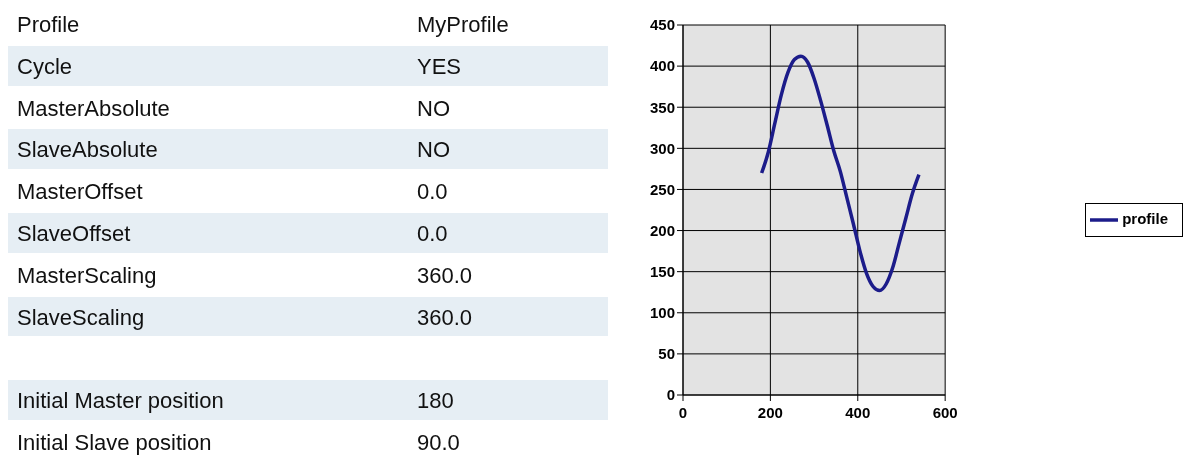  Describe the element at coordinates (662, 189) in the screenshot. I see `y-tick-label: 250` at that location.